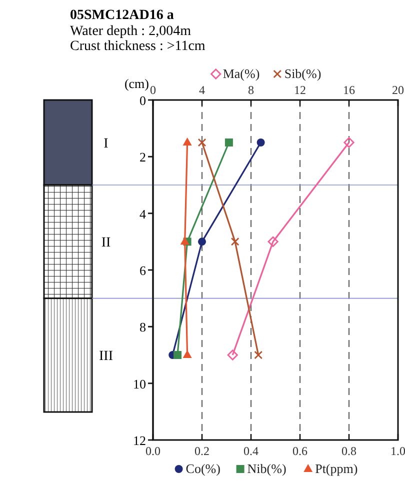 The image size is (405, 486). What do you see at coordinates (153, 90) in the screenshot?
I see `x2-tick-label: 0` at bounding box center [153, 90].